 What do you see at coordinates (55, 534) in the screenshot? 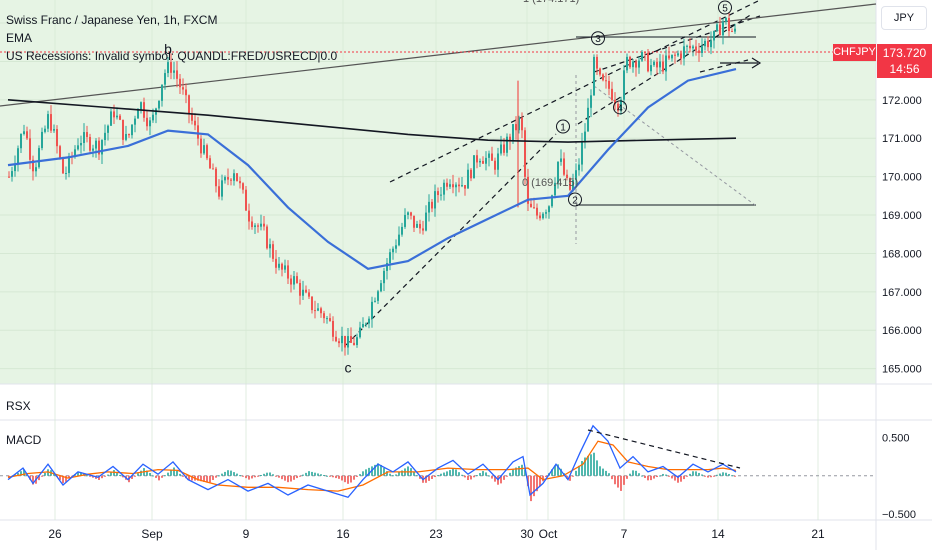
I see `time-tick-label: 26` at bounding box center [55, 534].